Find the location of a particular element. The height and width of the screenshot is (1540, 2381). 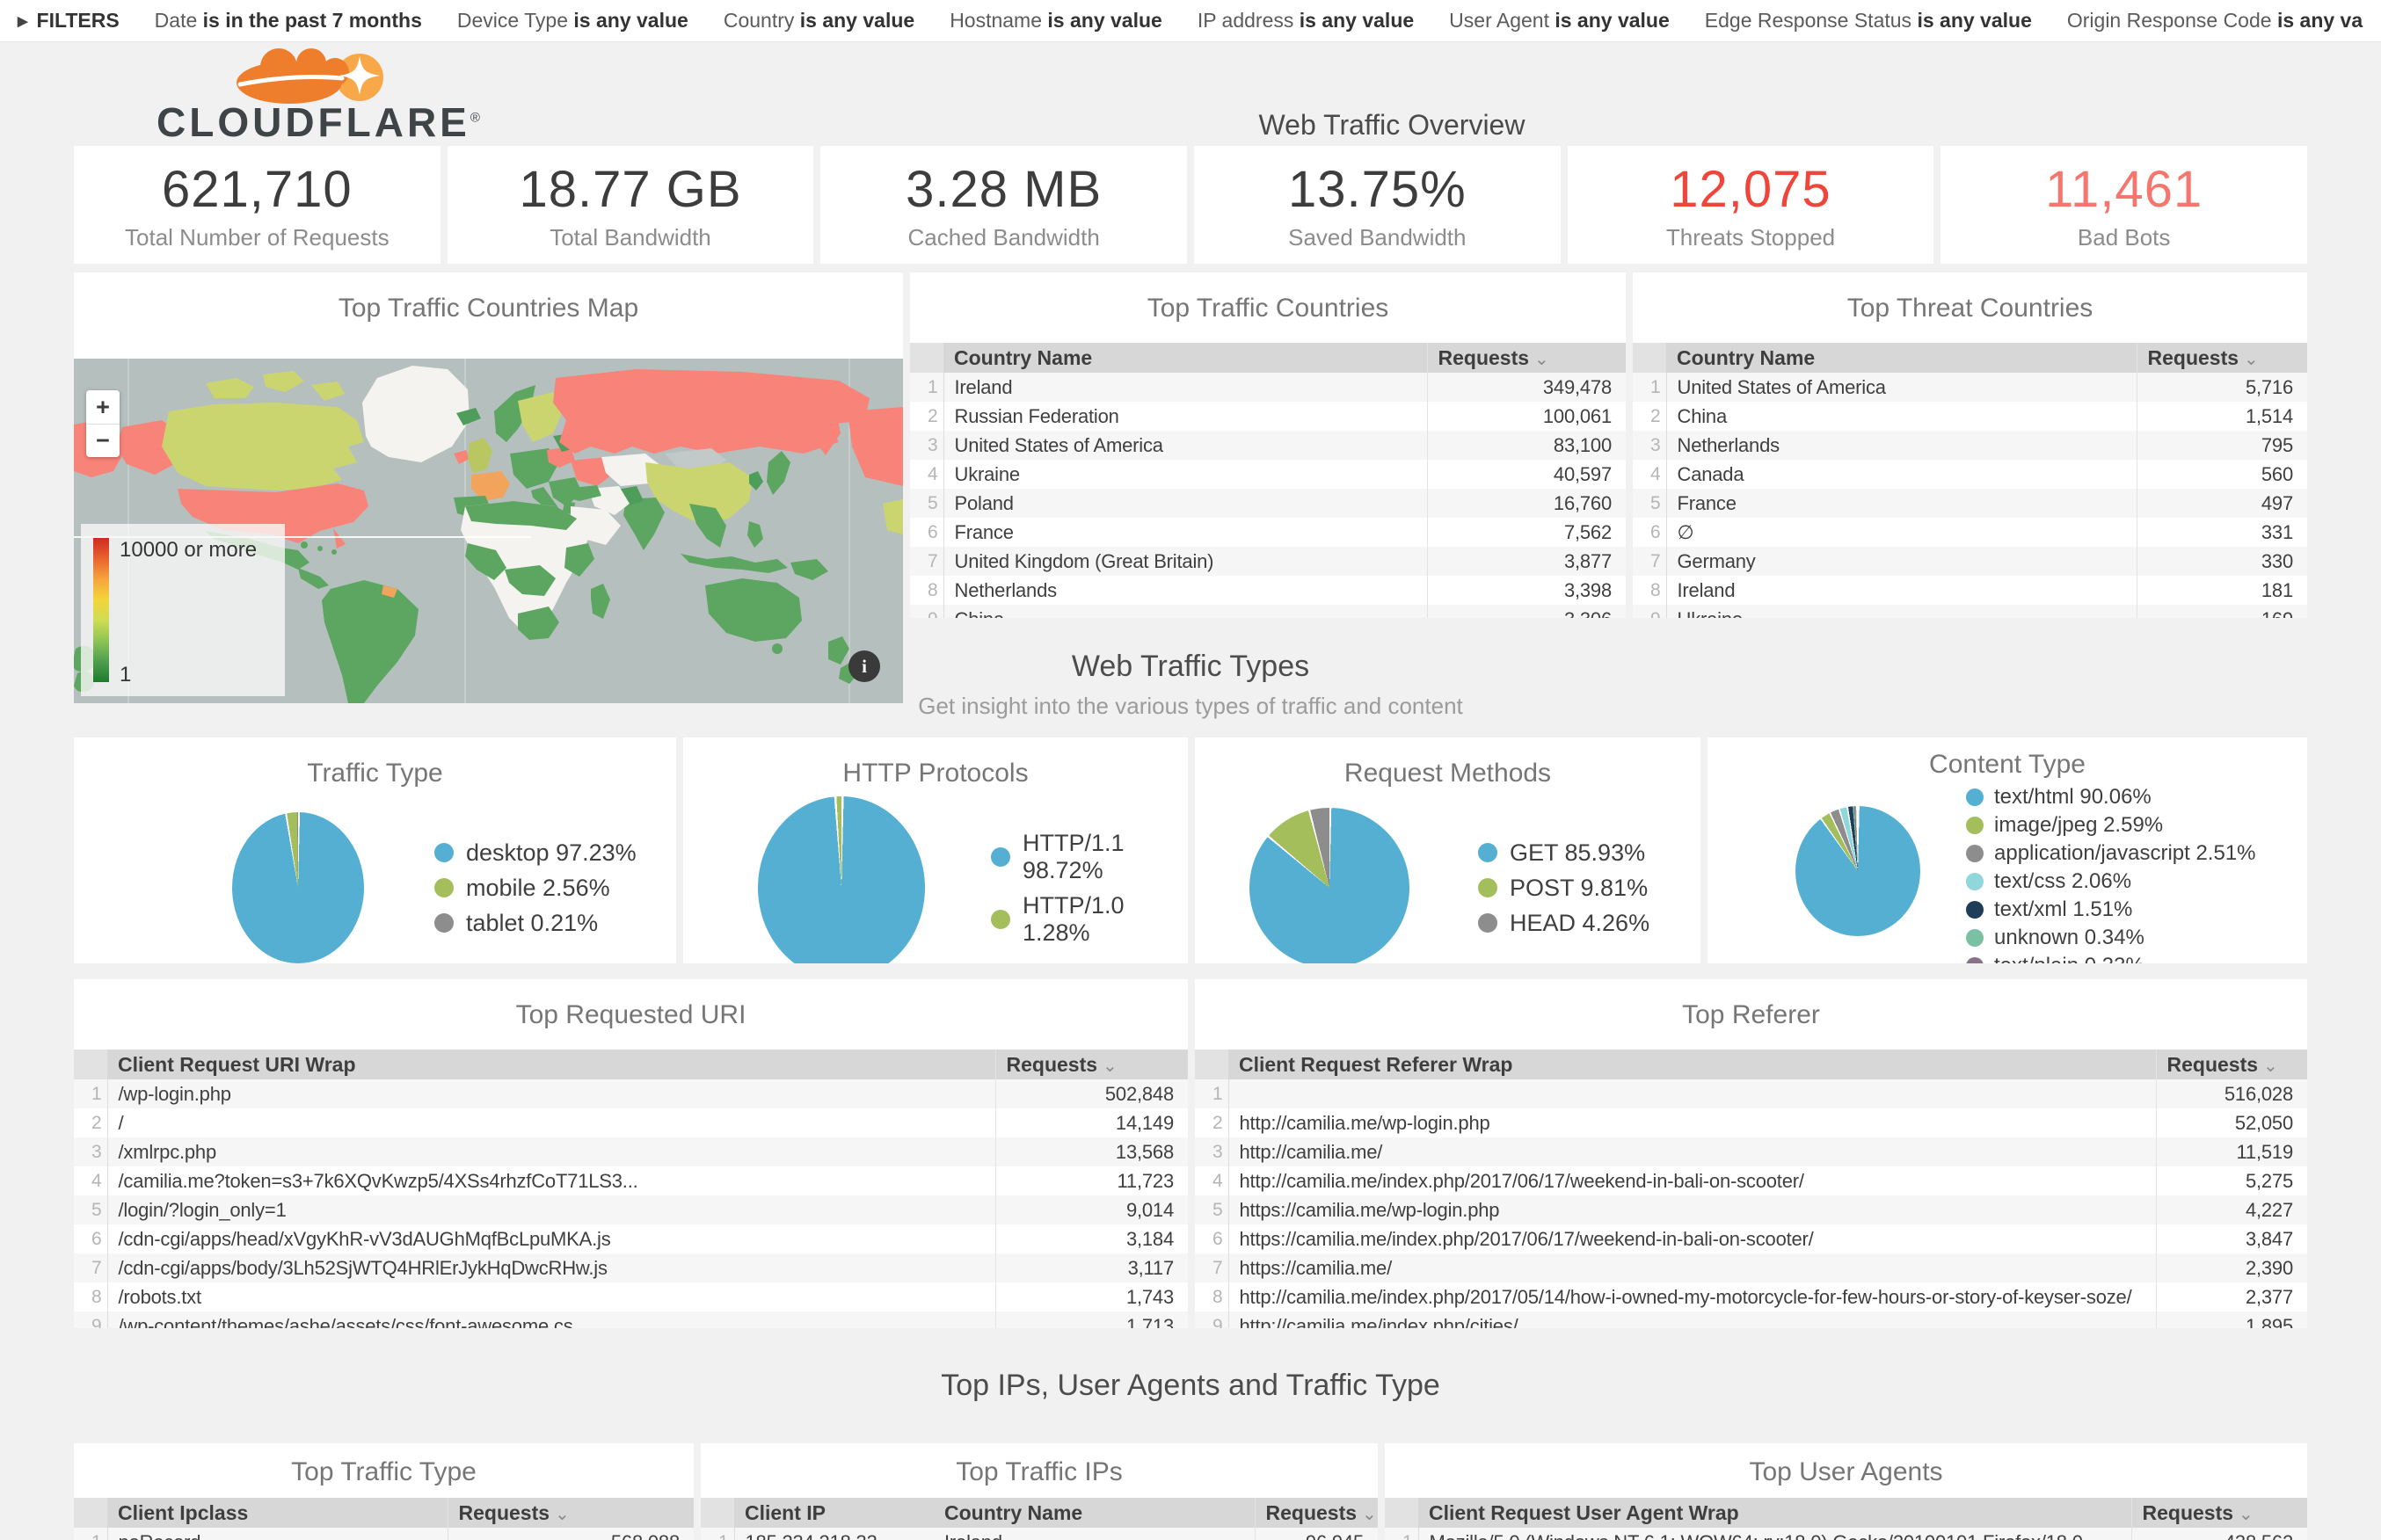

requests-cell: 3,117 is located at coordinates (1091, 1267).